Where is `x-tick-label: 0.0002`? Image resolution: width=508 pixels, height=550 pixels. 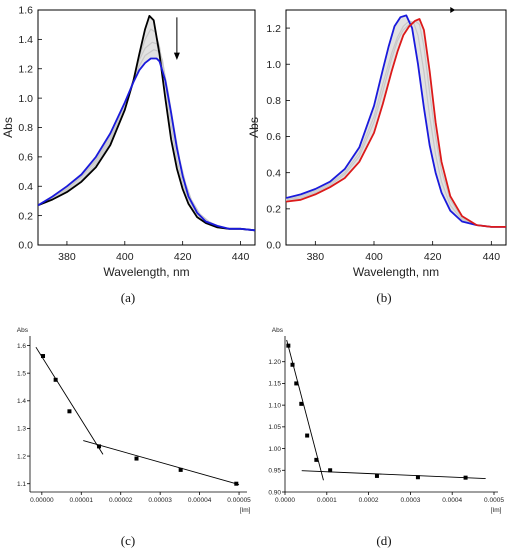 x-tick-label: 0.0002 is located at coordinates (369, 500).